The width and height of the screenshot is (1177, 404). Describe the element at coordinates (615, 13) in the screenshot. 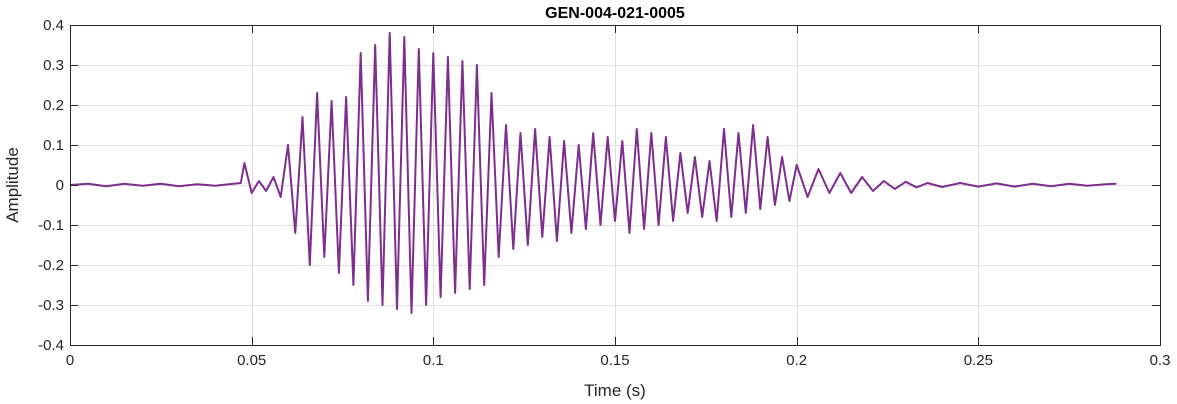

I see `chart-title: GEN-004-021-0005` at that location.